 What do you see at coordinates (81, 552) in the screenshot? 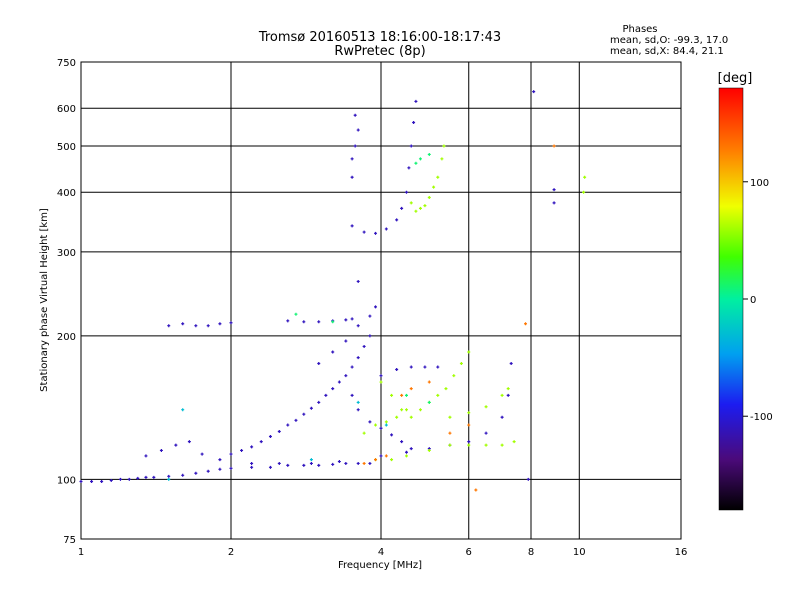
I see `x-tick-label: 1` at bounding box center [81, 552].